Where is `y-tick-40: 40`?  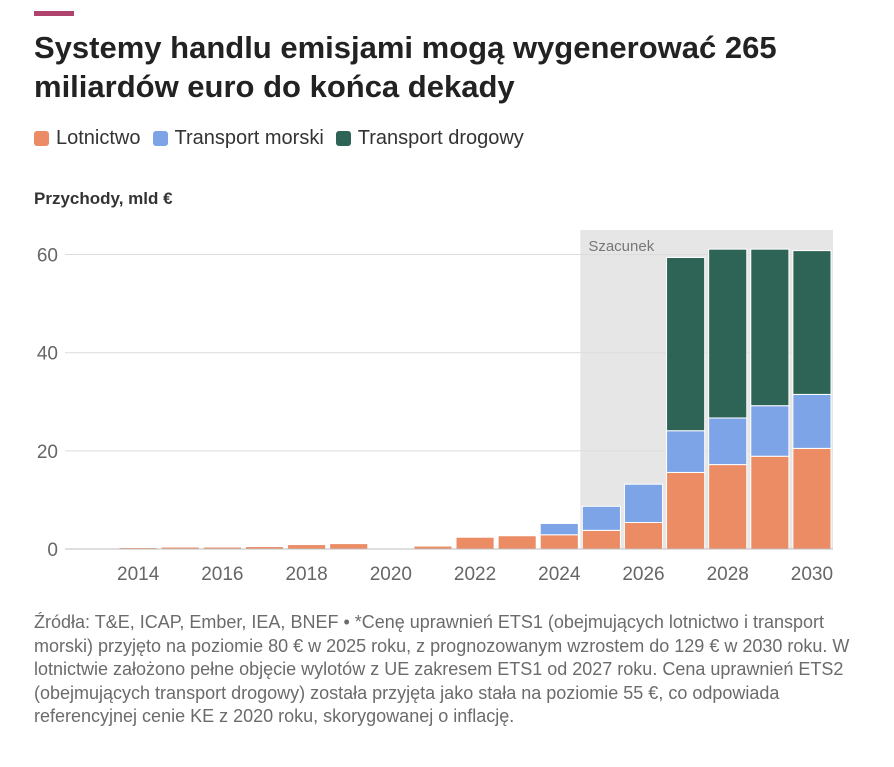
y-tick-40: 40 is located at coordinates (47, 354).